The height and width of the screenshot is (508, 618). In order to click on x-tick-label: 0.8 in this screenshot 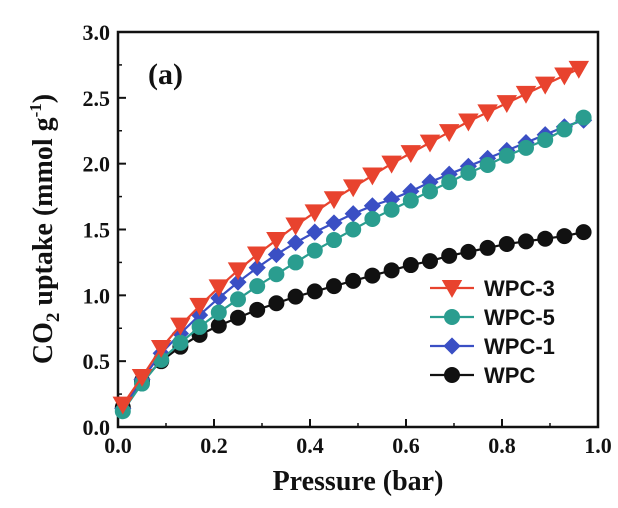, I will do `click(502, 445)`.